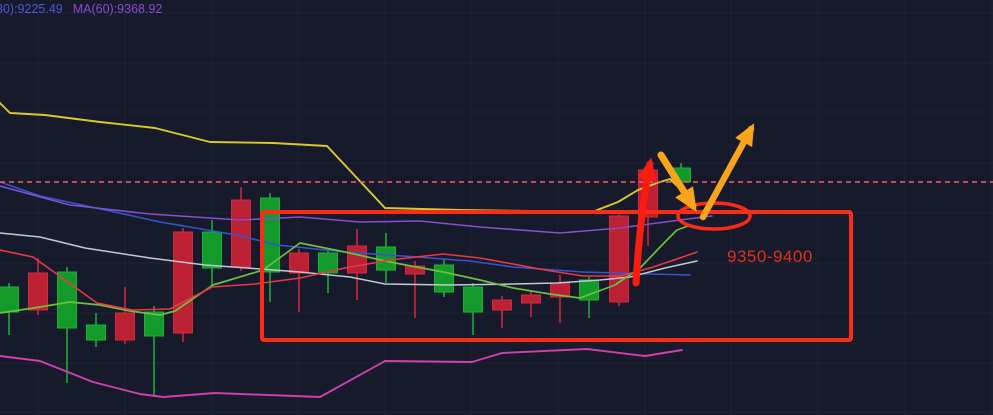 Image resolution: width=993 pixels, height=415 pixels. I want to click on ma-white, so click(349, 259).